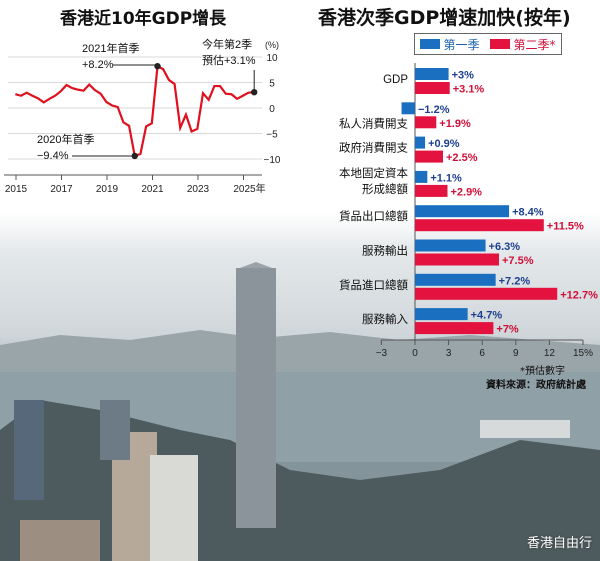 The image size is (600, 561). Describe the element at coordinates (434, 110) in the screenshot. I see `bar-data-label: −1.2%` at that location.